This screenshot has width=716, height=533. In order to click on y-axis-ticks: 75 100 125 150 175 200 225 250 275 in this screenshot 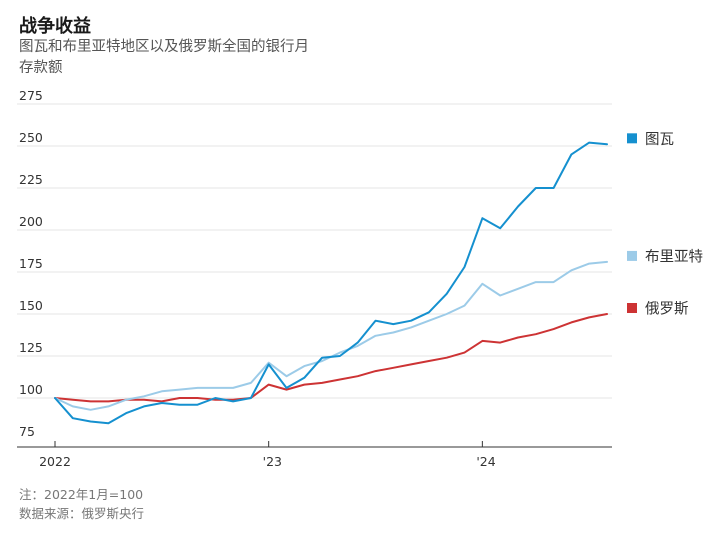, I will do `click(31, 263)`.